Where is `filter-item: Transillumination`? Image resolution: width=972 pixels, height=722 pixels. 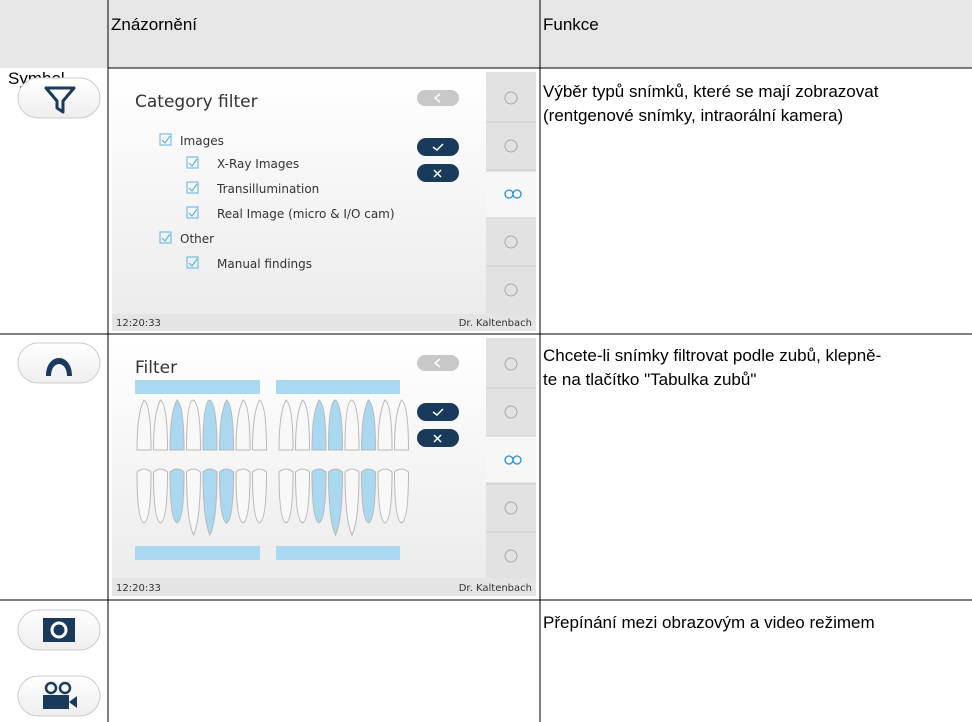
filter-item: Transillumination is located at coordinates (267, 189).